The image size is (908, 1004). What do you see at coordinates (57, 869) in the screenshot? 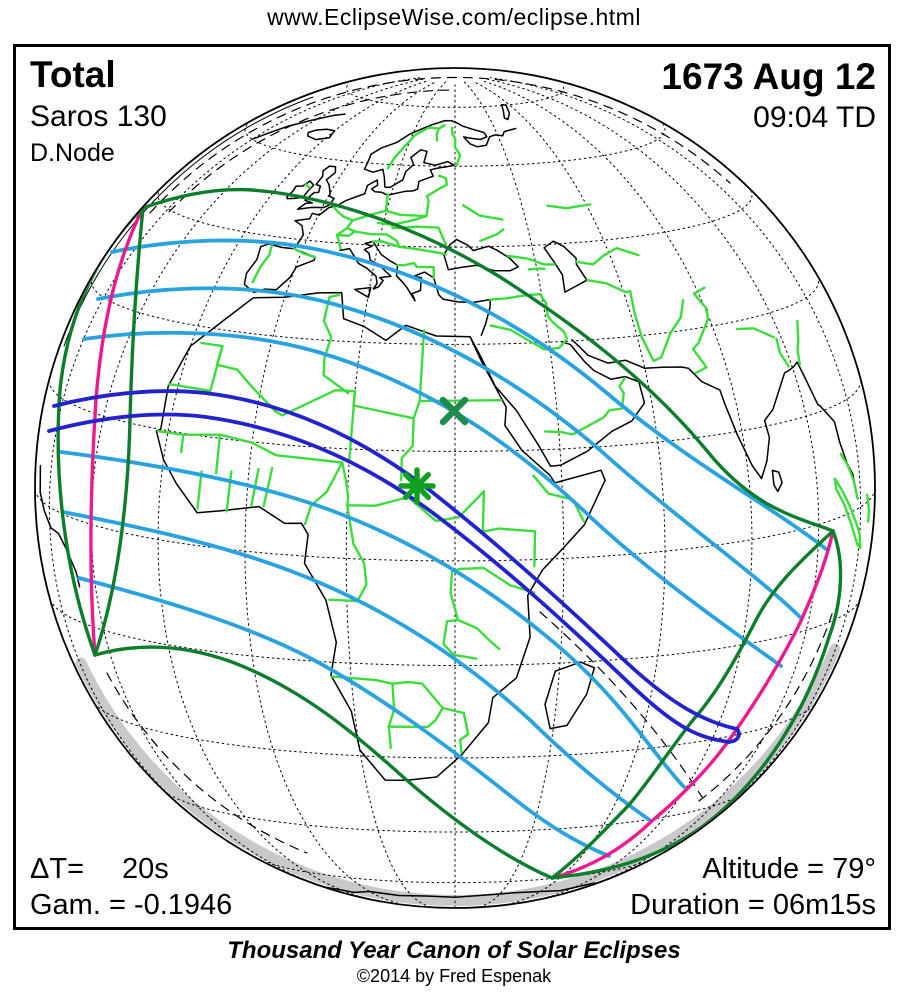
I see `delta-t-label: ΔT=` at bounding box center [57, 869].